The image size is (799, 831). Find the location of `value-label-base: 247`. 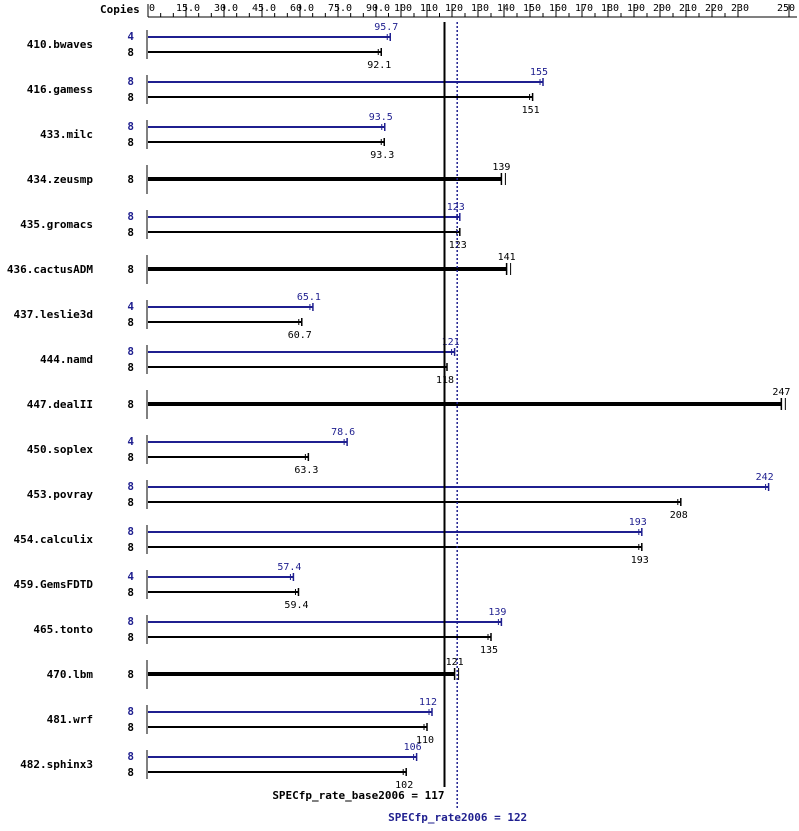

value-label-base: 247 is located at coordinates (781, 392).